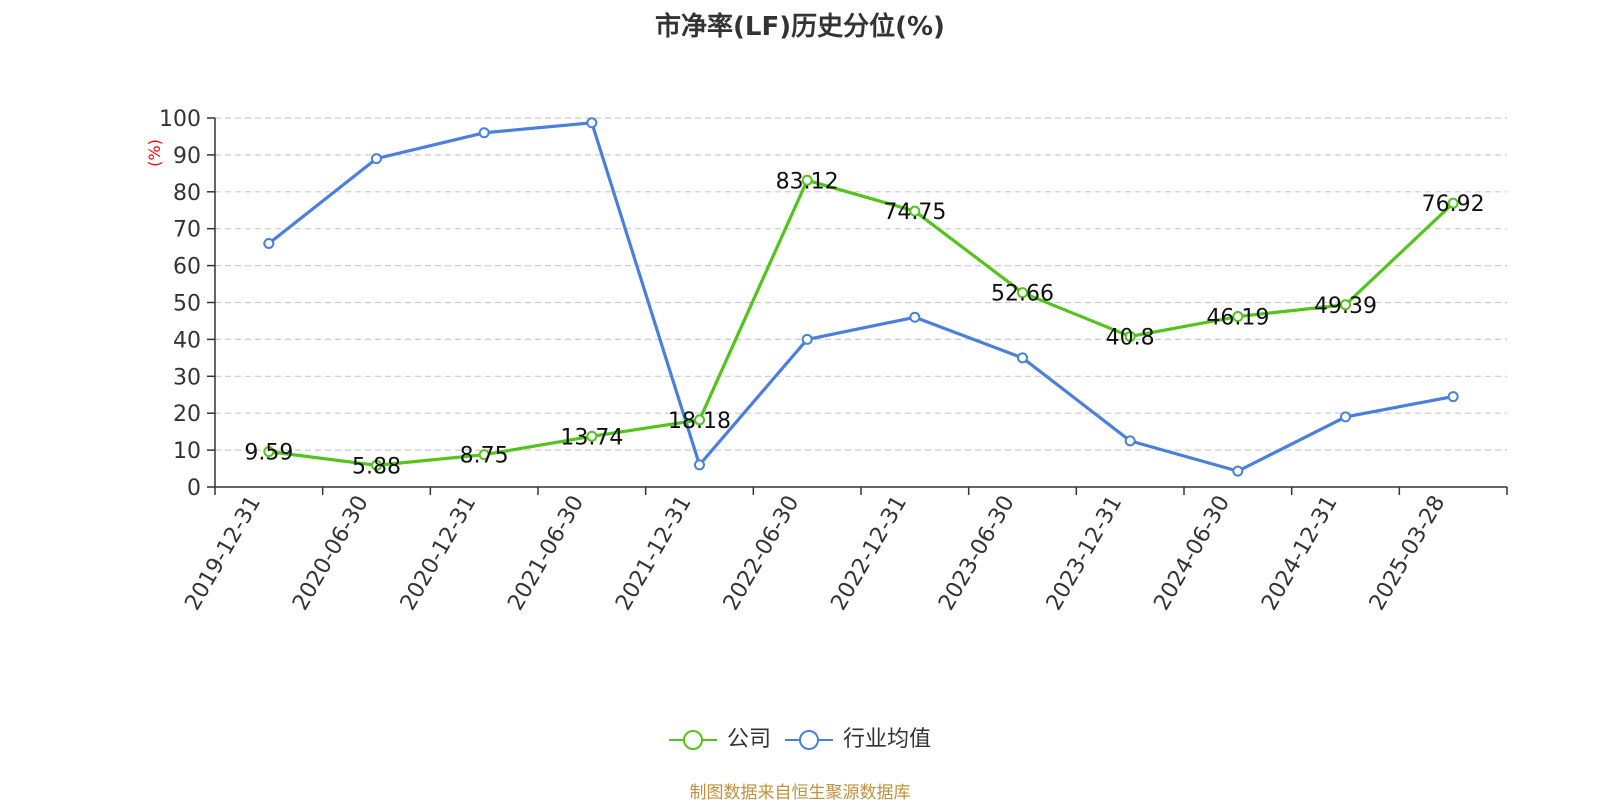  Describe the element at coordinates (187, 414) in the screenshot. I see `y-tick-label: 20` at that location.